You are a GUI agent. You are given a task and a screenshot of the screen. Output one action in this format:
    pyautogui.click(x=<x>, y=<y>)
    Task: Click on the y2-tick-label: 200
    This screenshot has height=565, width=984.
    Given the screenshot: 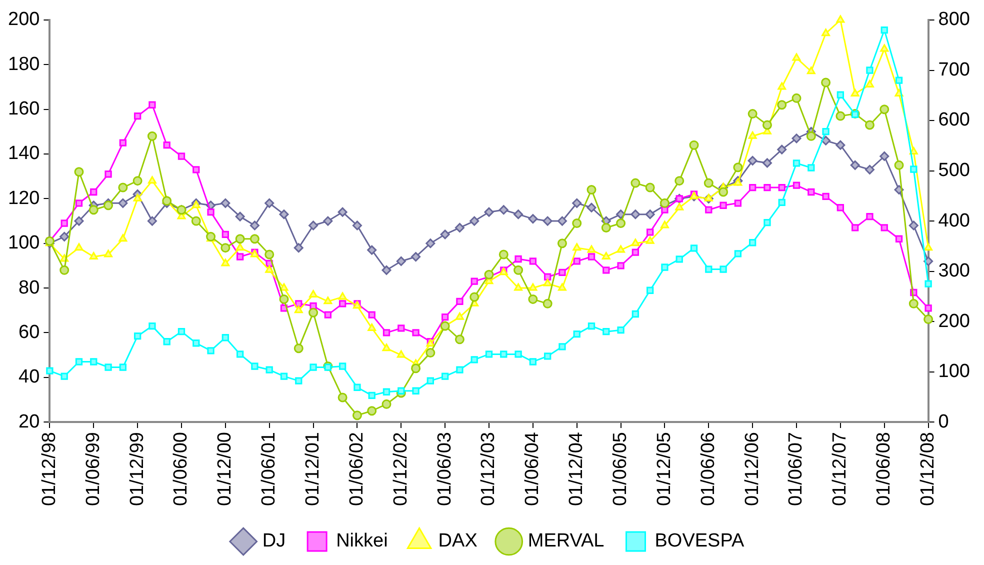 What is the action you would take?
    pyautogui.click(x=954, y=321)
    